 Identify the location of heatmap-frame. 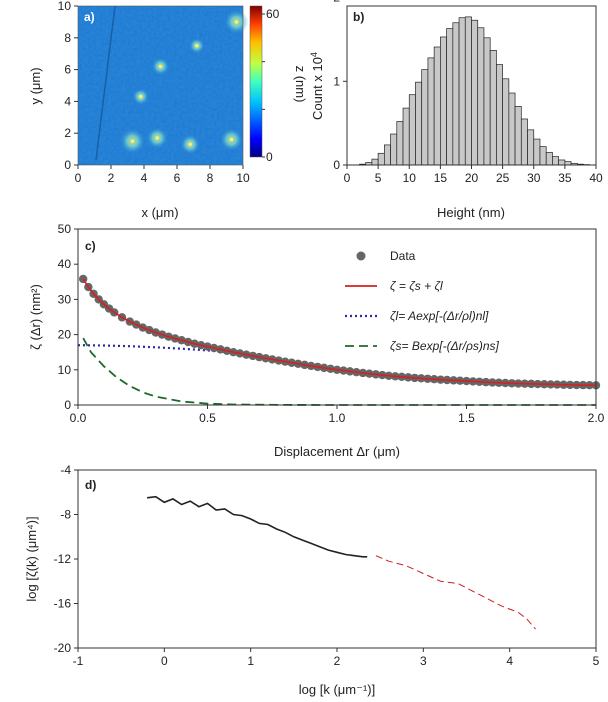
(160, 85).